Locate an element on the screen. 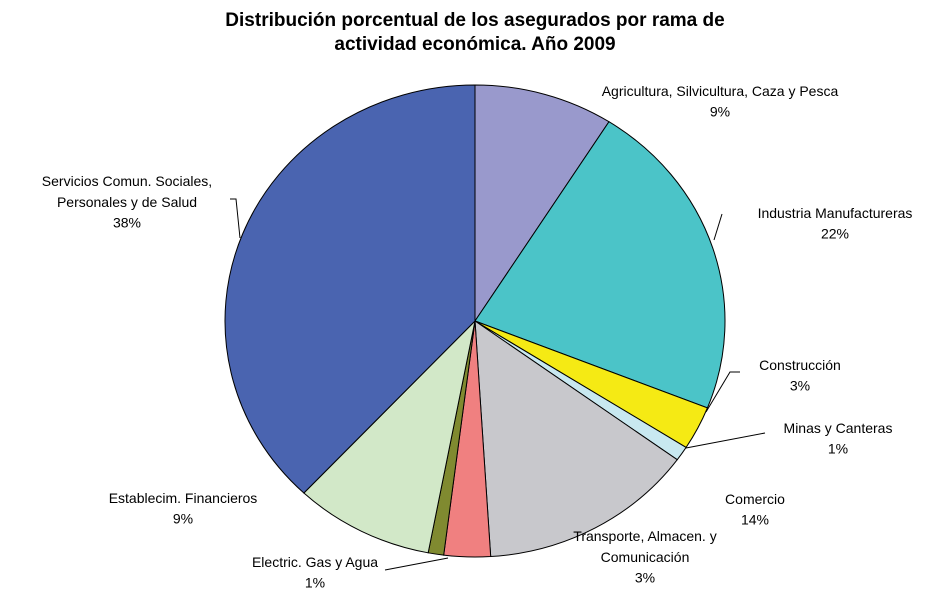 The height and width of the screenshot is (589, 932). slice-value-label: 38% is located at coordinates (127, 223).